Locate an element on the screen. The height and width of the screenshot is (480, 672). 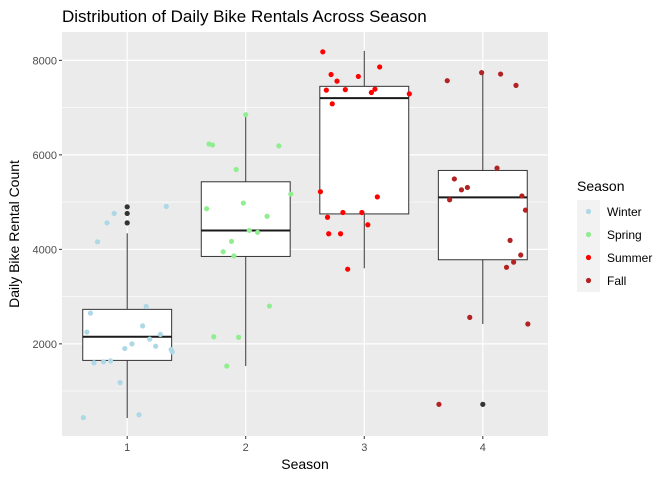
series-winter is located at coordinates (127, 312).